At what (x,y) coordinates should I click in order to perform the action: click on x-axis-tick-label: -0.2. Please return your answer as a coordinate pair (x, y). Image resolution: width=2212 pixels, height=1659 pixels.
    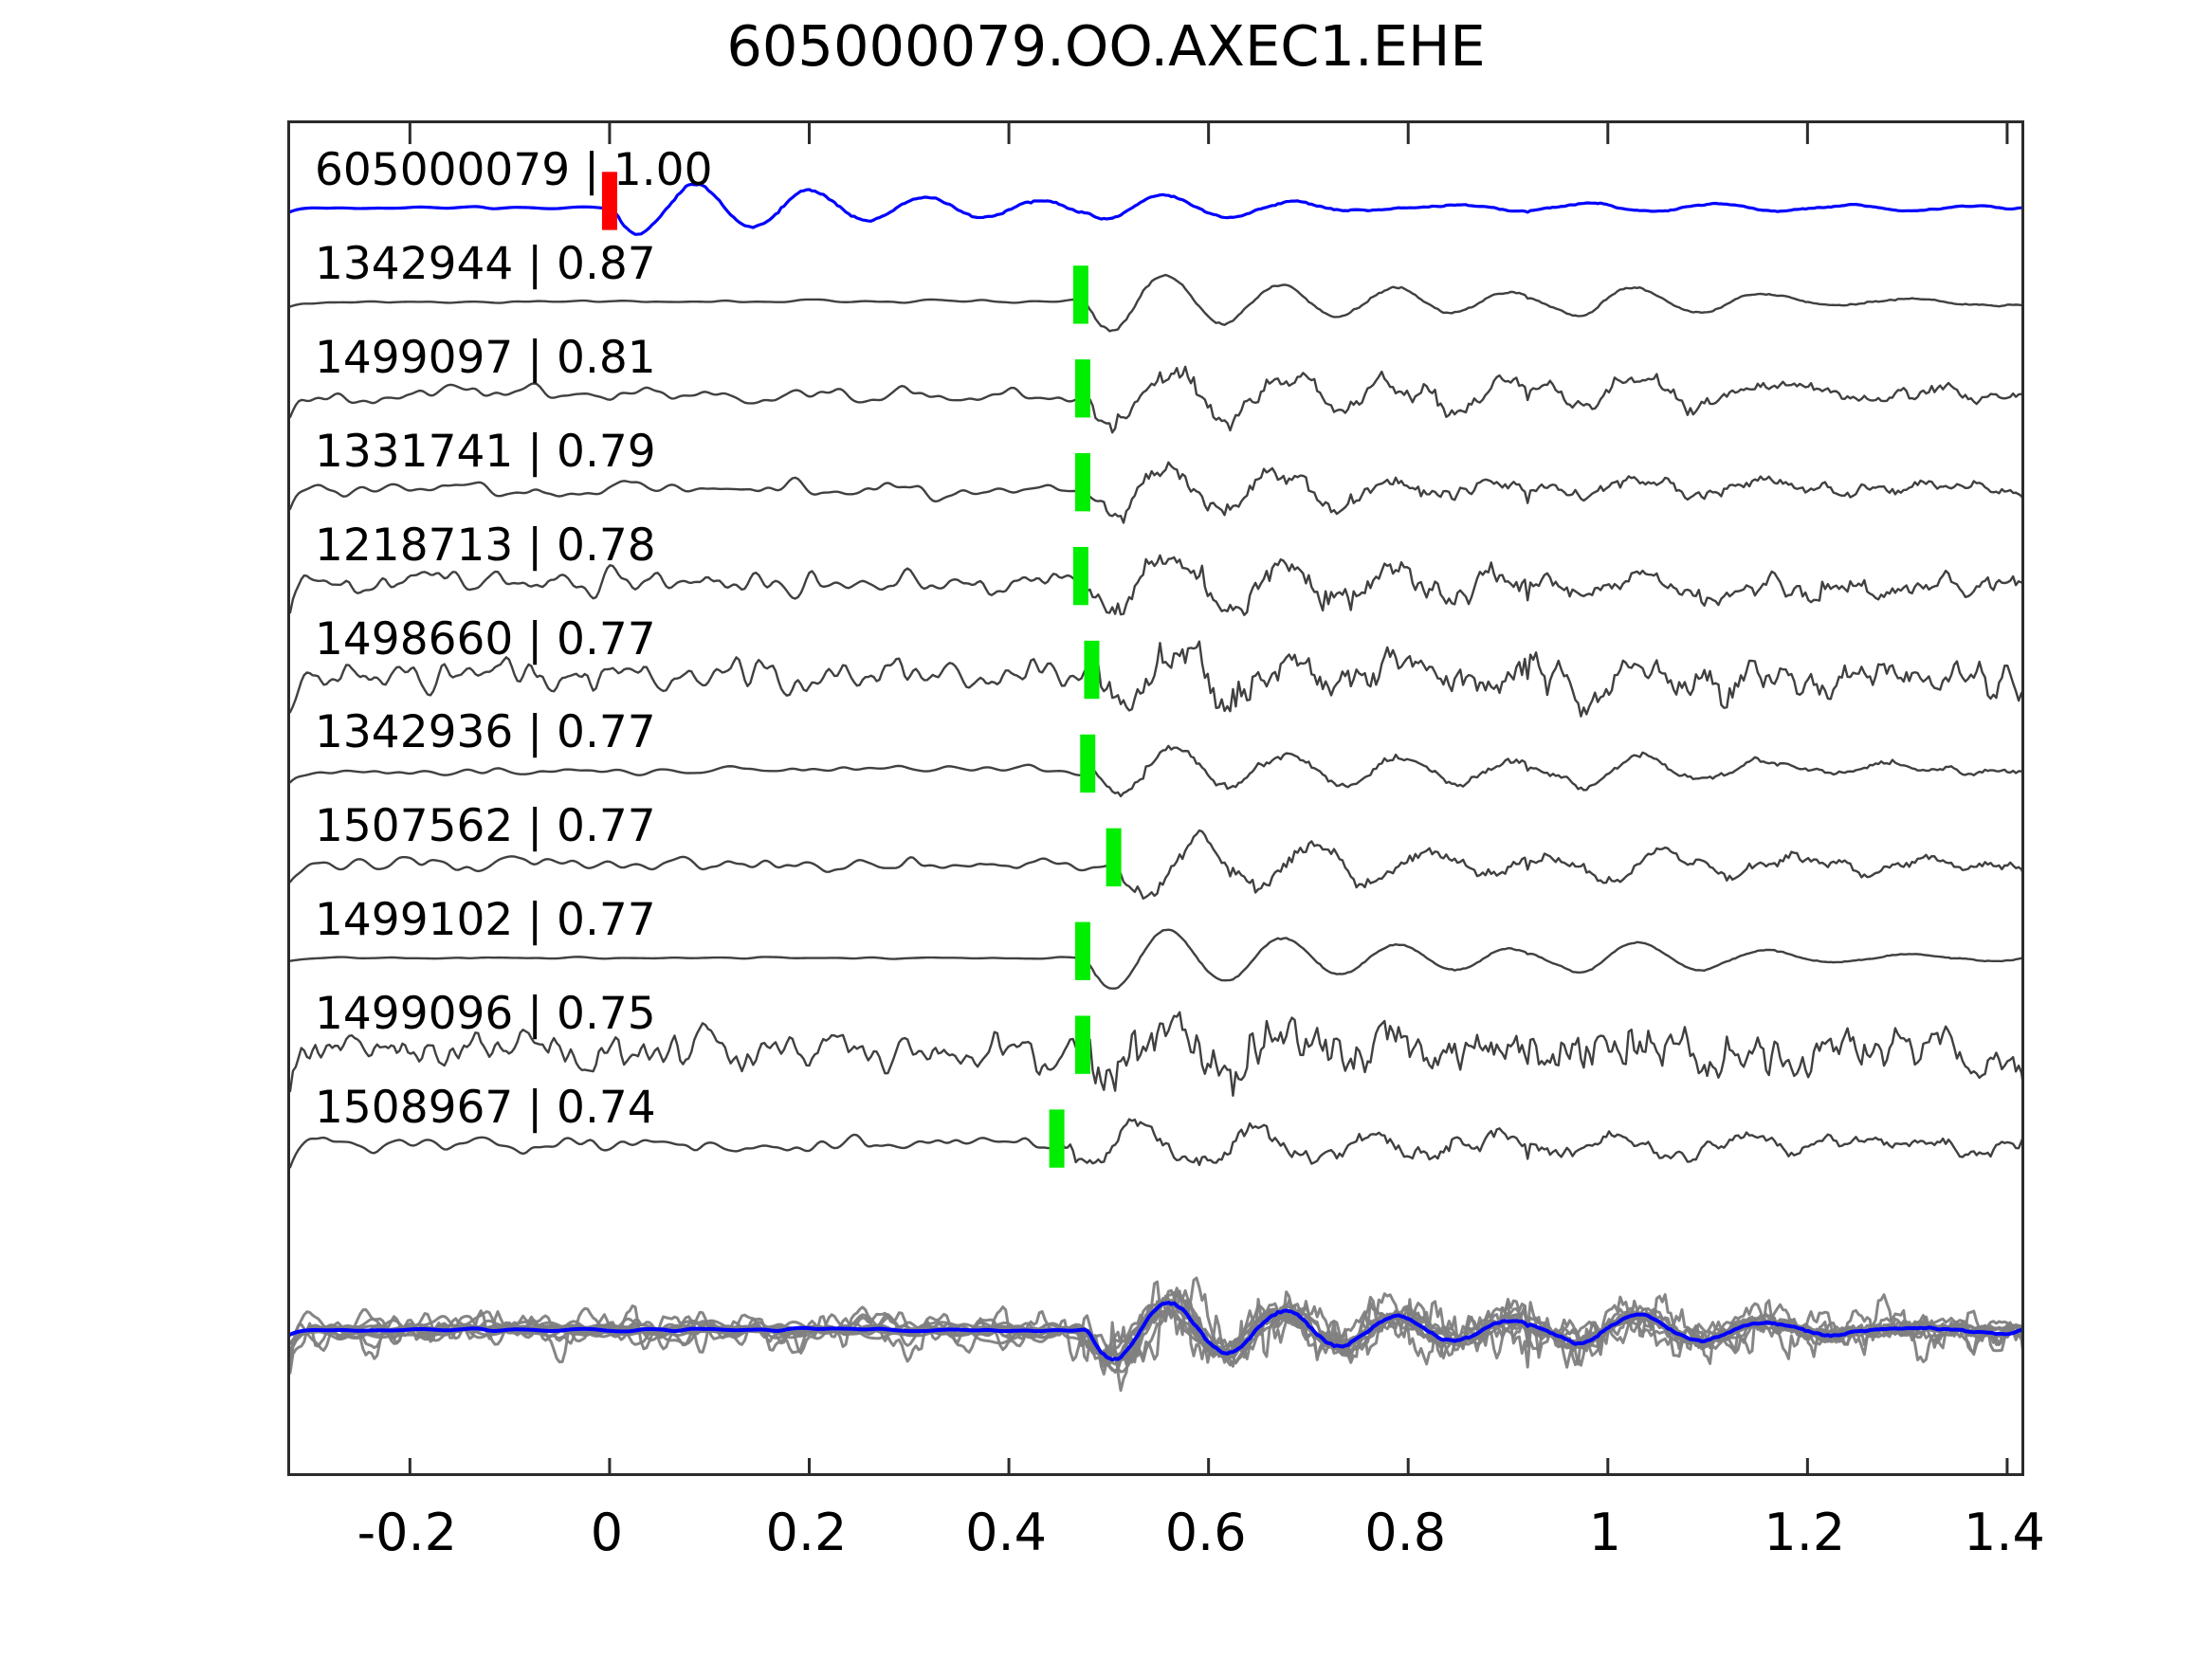
    Looking at the image, I should click on (407, 1532).